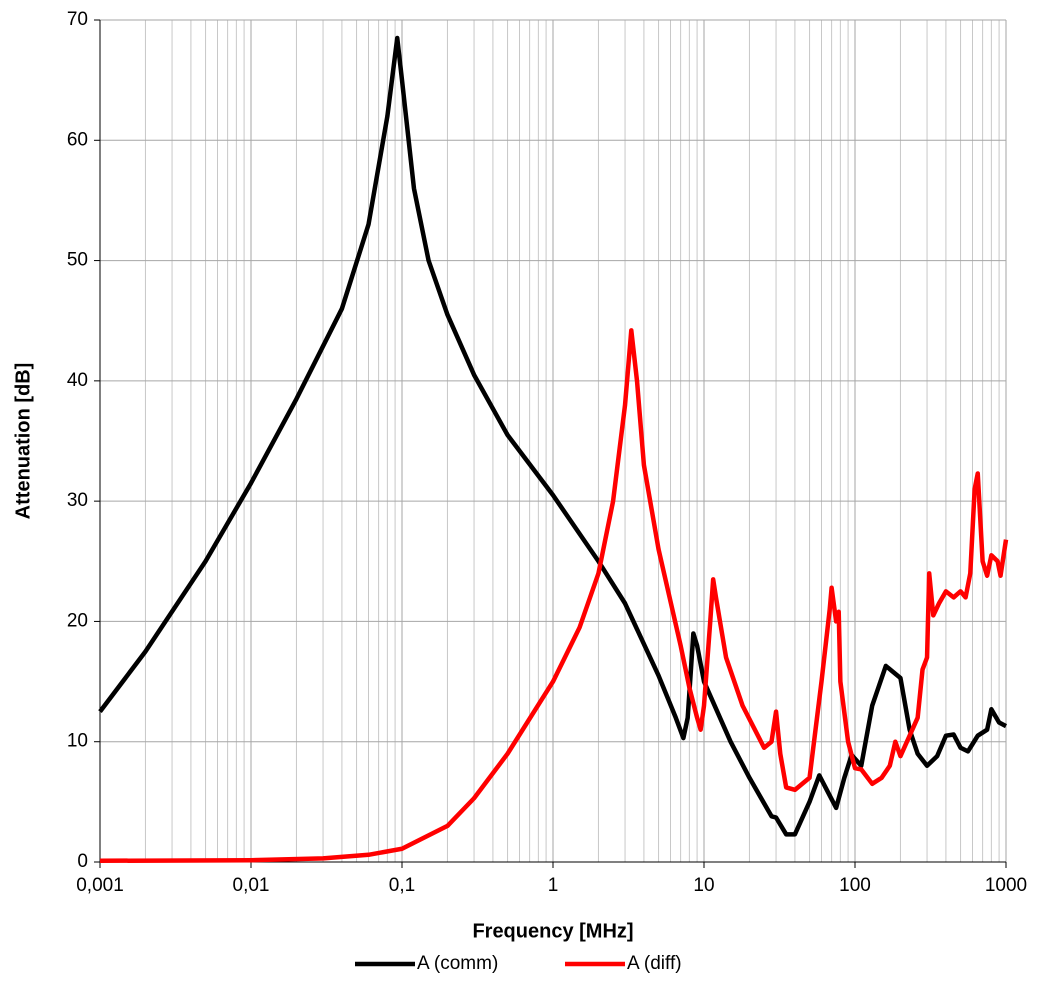 This screenshot has width=1040, height=994. I want to click on x-tick-label: 100, so click(855, 885).